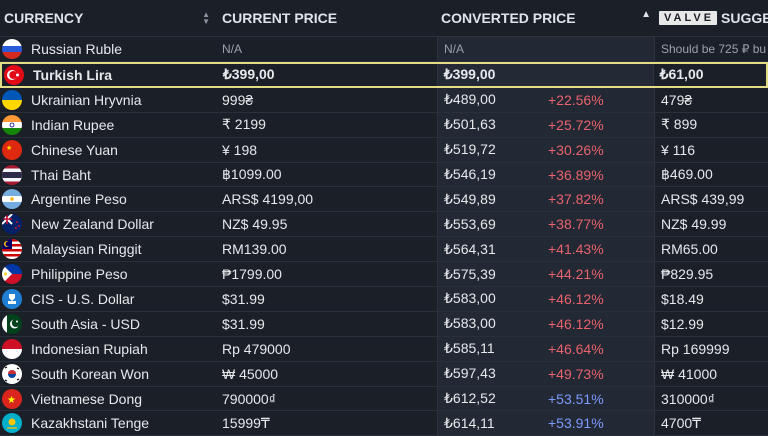 This screenshot has height=436, width=768. Describe the element at coordinates (12, 323) in the screenshot. I see `pakistan-flag-icon` at that location.